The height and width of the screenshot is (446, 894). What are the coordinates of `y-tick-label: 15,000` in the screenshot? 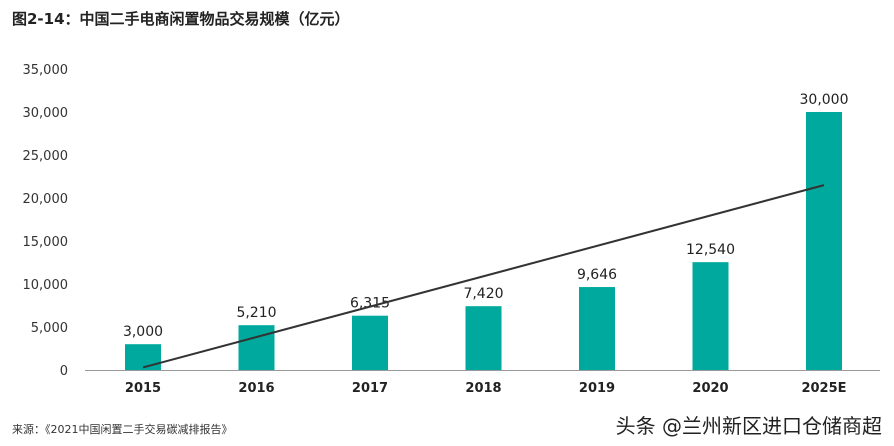 It's located at (46, 242).